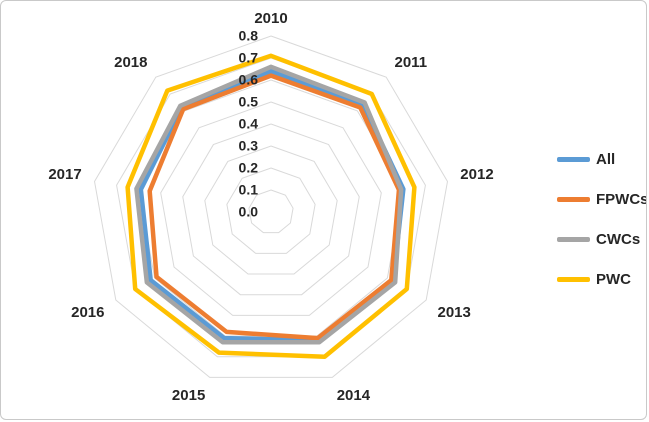  Describe the element at coordinates (476, 174) in the screenshot. I see `category-label: 2012` at that location.